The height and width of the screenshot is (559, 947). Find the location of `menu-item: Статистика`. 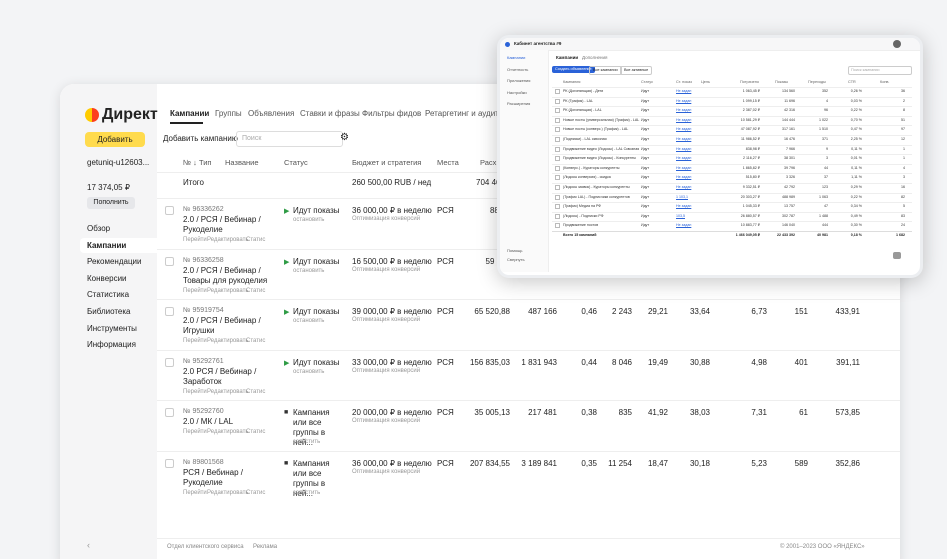

menu-item: Статистика is located at coordinates (108, 295).